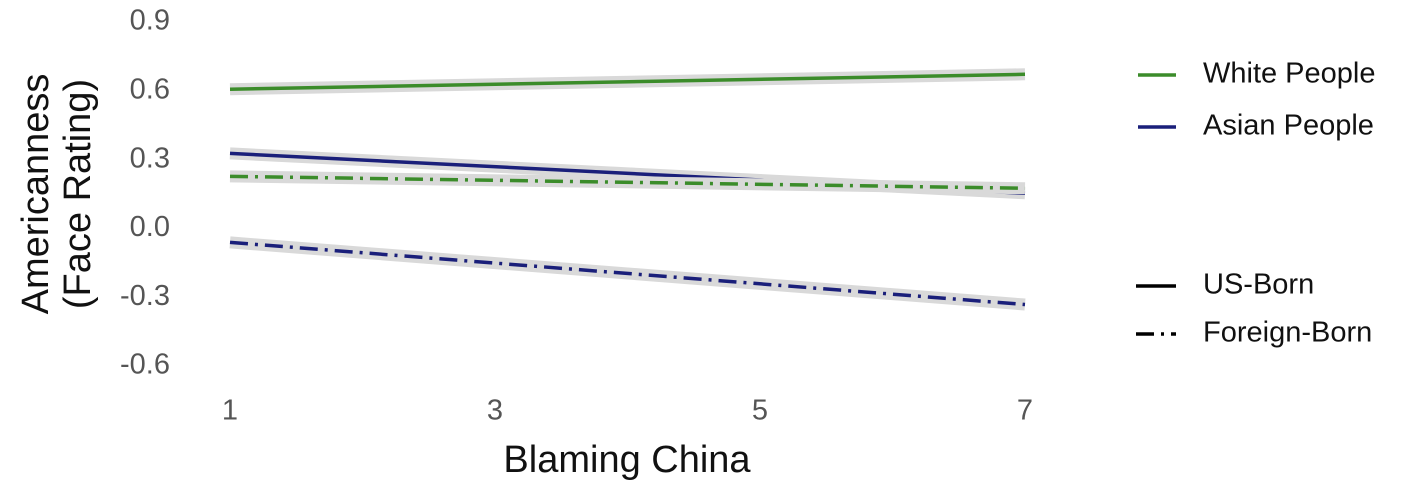 The image size is (1418, 492). What do you see at coordinates (1258, 285) in the screenshot?
I see `legend-label: US-Born` at bounding box center [1258, 285].